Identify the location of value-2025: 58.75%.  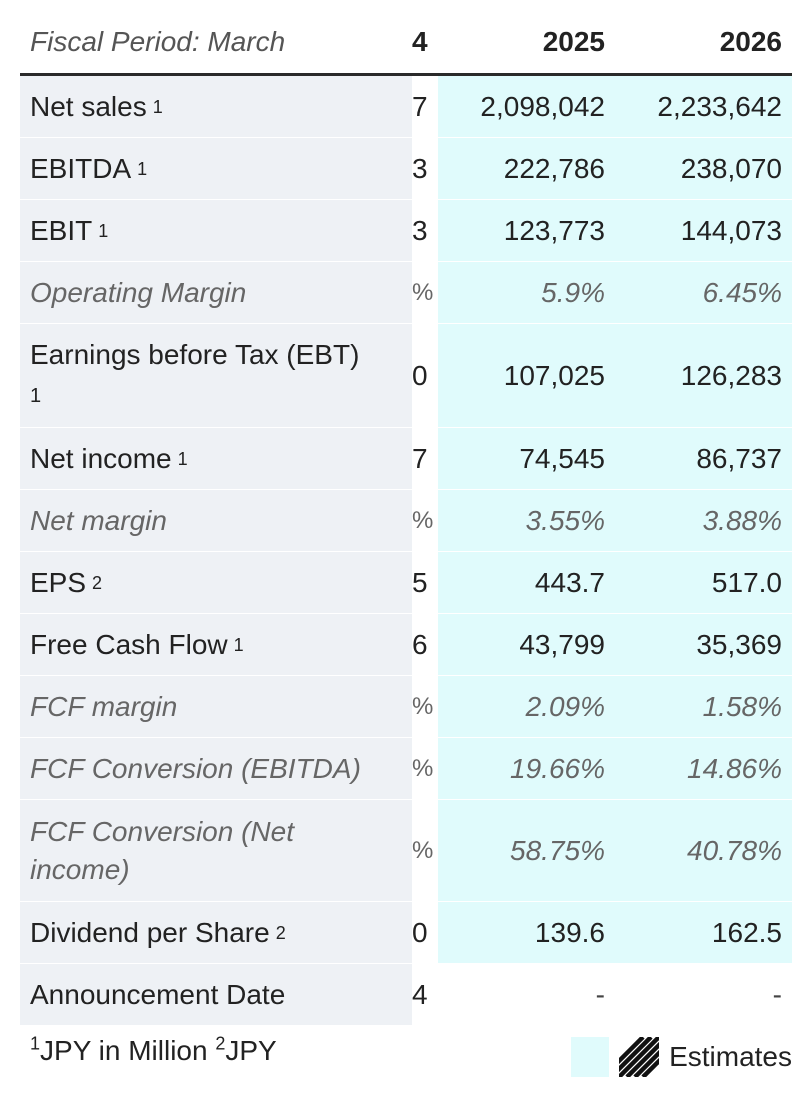
(557, 850).